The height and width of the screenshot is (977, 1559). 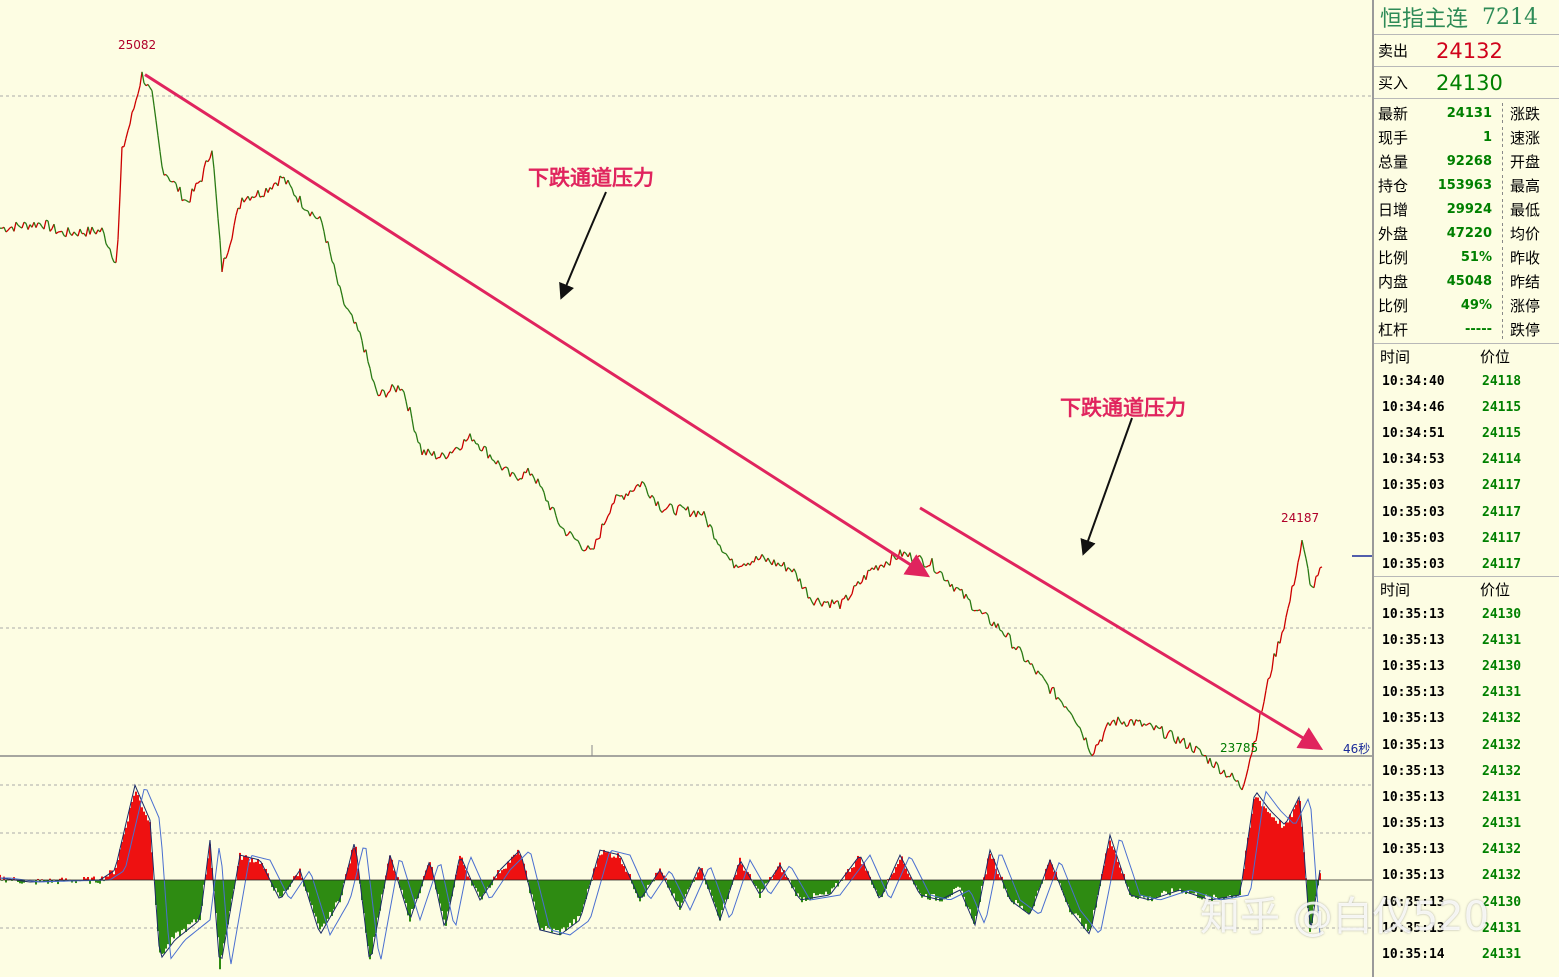 I want to click on tick-price: 24114, so click(x=1502, y=460).